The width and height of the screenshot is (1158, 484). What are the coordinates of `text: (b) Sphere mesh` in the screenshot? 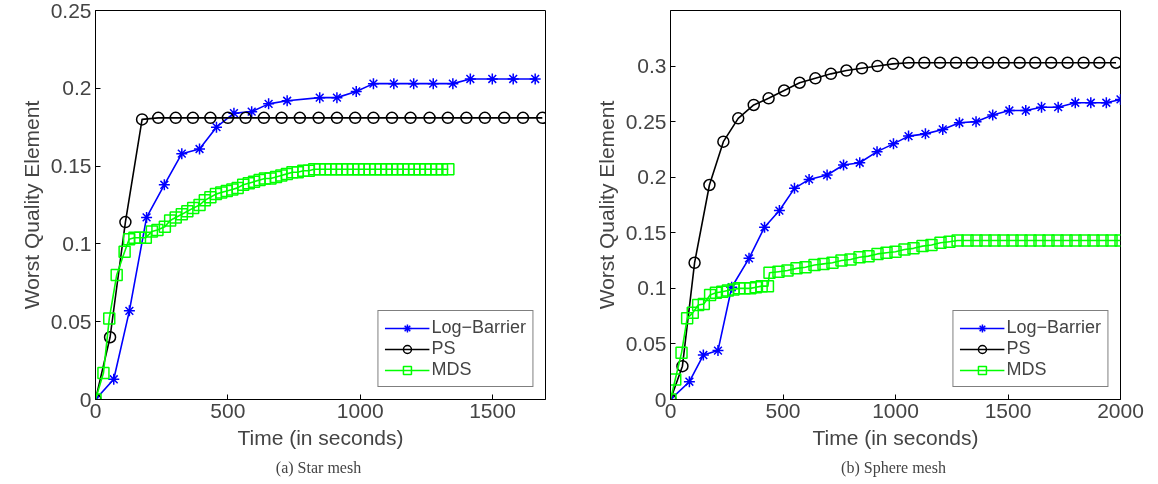 It's located at (893, 467).